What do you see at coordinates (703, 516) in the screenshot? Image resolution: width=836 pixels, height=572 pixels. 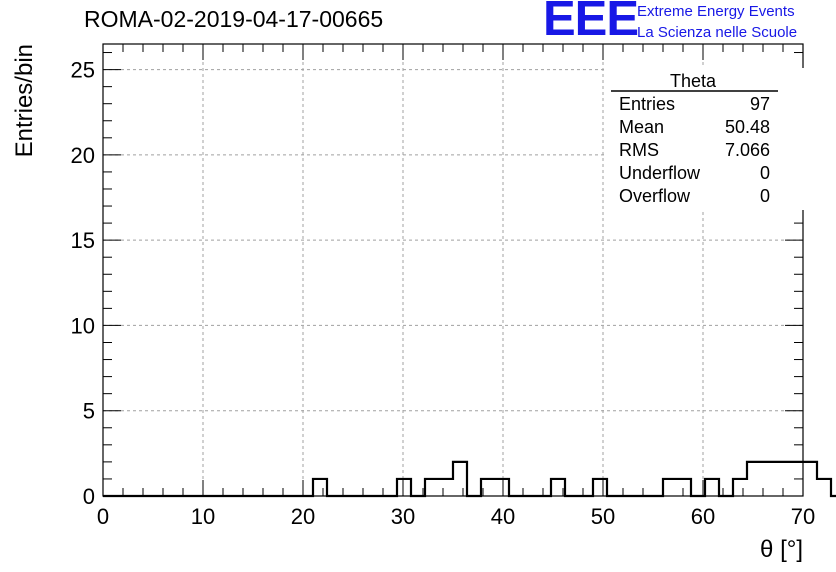 I see `x-tick-label: 60` at bounding box center [703, 516].